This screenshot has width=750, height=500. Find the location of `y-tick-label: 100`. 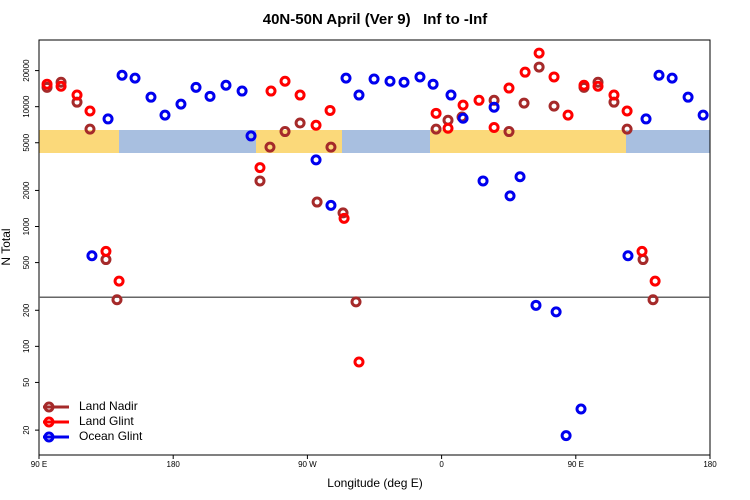

y-tick-label: 100 is located at coordinates (26, 346).